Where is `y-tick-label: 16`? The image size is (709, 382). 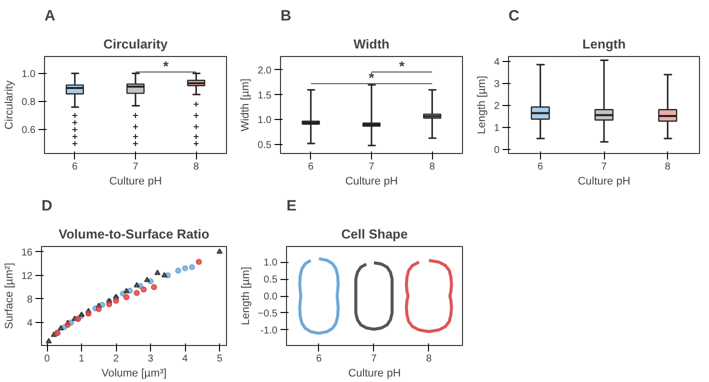
y-tick-label: 16 is located at coordinates (27, 252).